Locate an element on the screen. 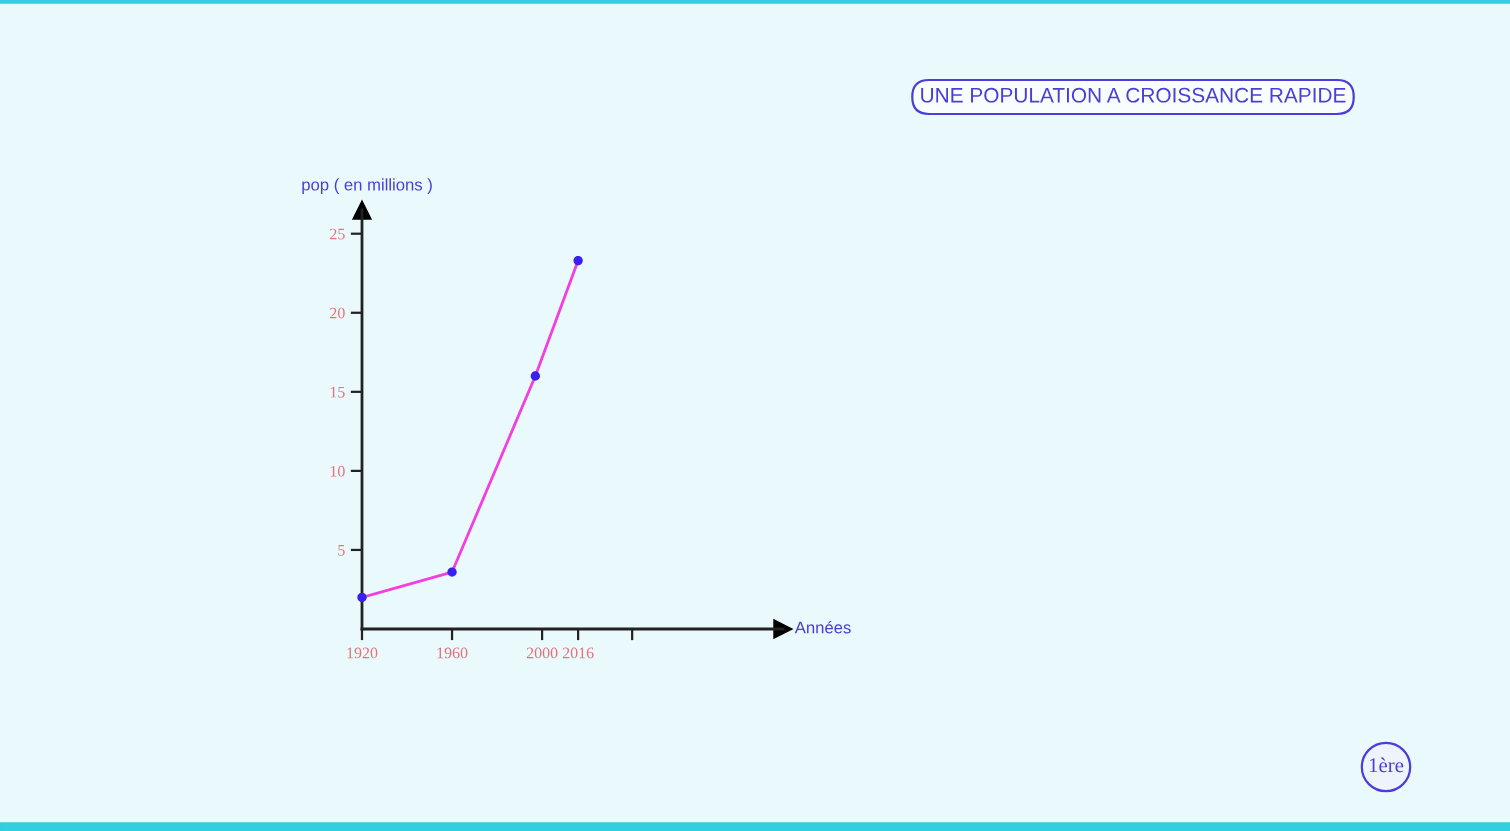 This screenshot has width=1510, height=831. x-tick-label: 2000 is located at coordinates (542, 653).